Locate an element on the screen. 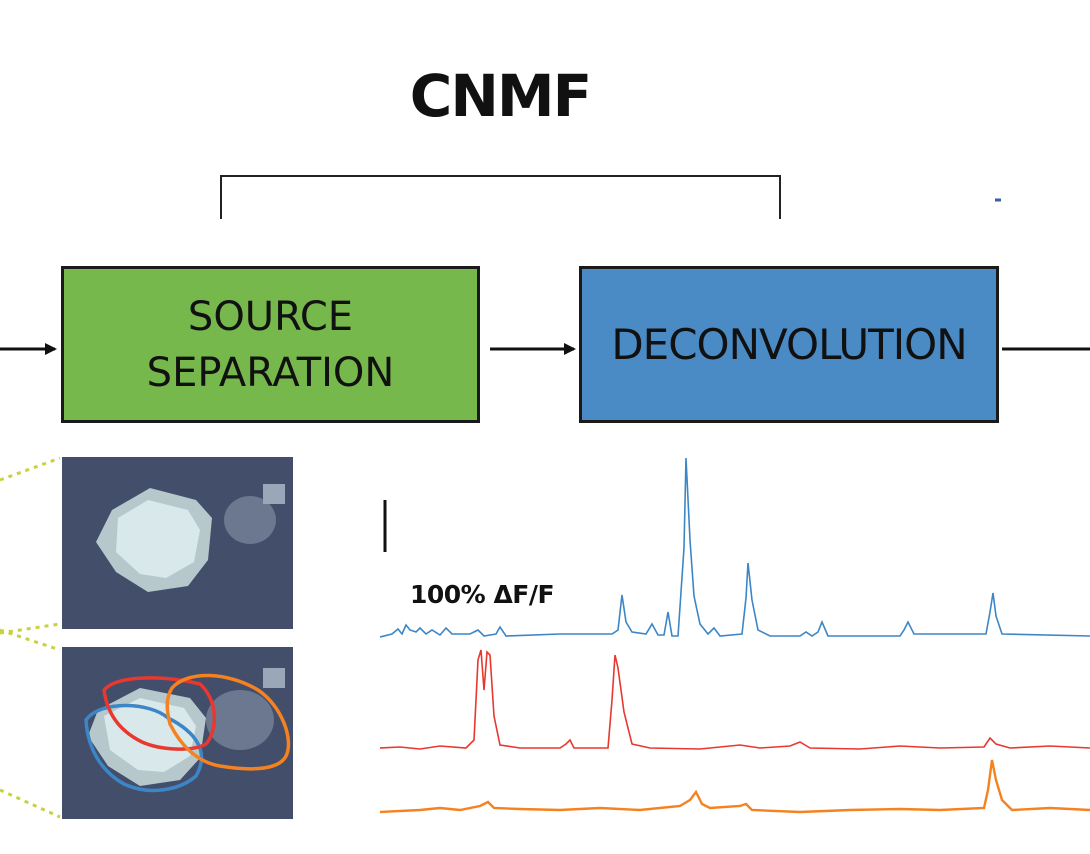 This screenshot has width=1090, height=854. deconvolution-label: DECONVOLUTION is located at coordinates (789, 344).